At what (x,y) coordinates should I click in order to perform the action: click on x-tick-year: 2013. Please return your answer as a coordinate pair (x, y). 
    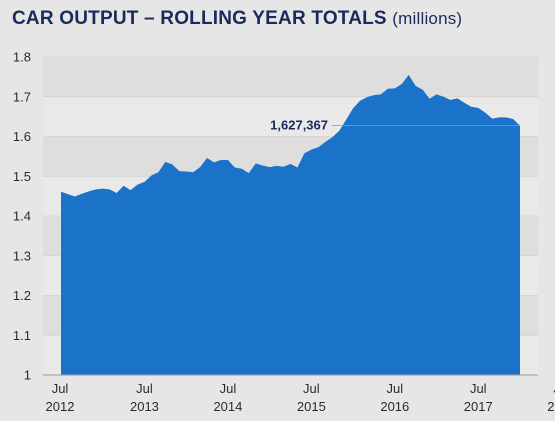
    Looking at the image, I should click on (144, 406).